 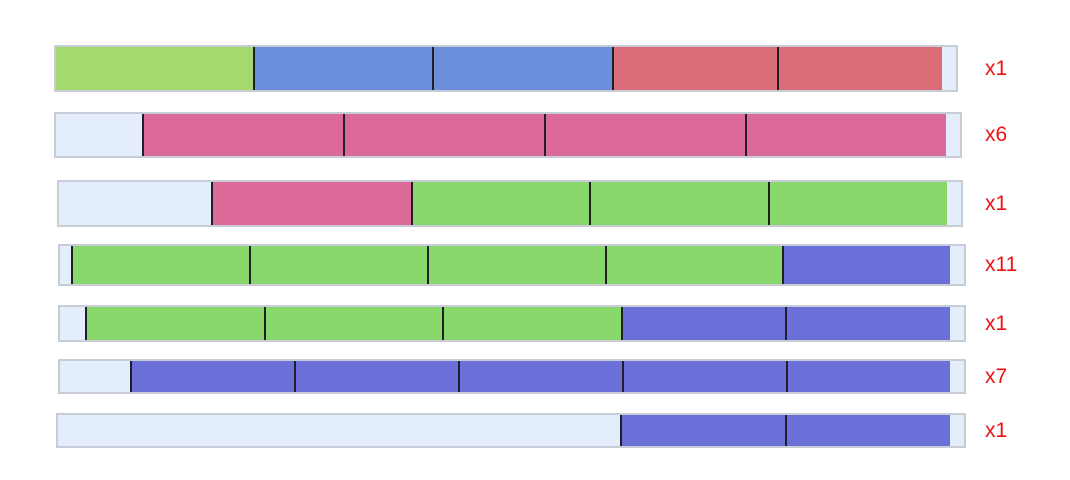 I want to click on row-count-label: x11, so click(x=1001, y=264).